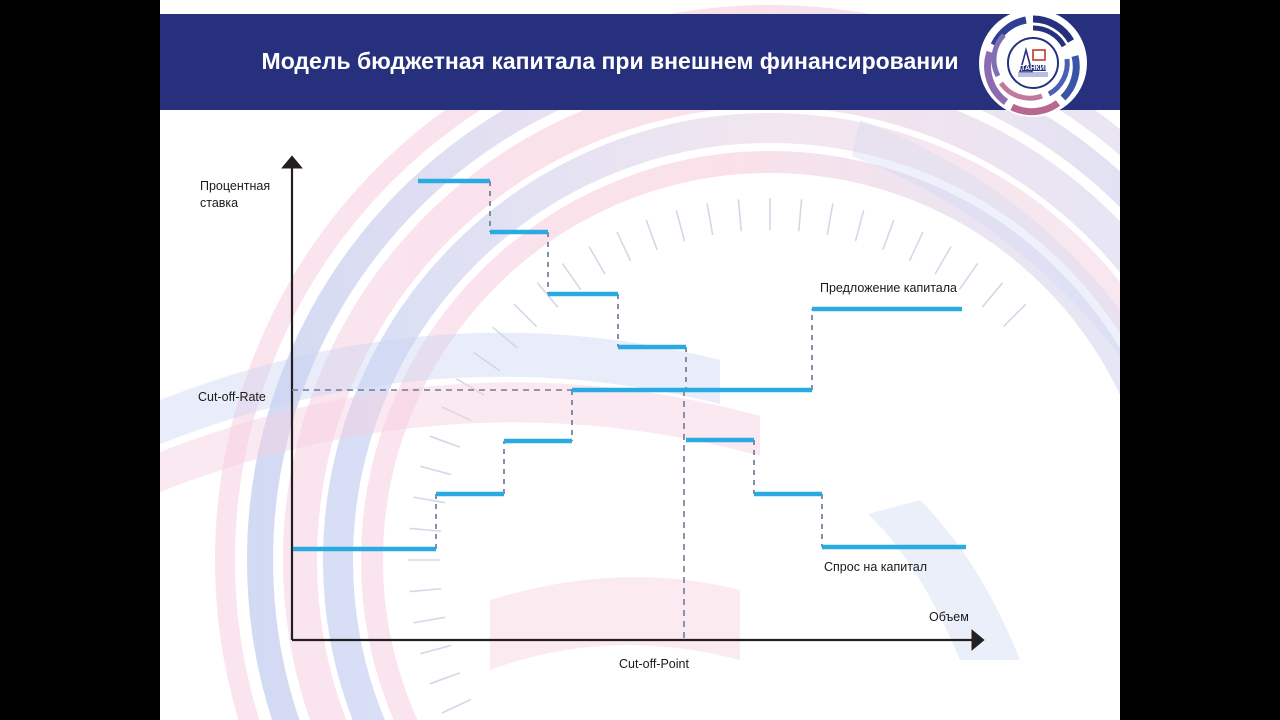 Image resolution: width=1280 pixels, height=720 pixels. What do you see at coordinates (889, 288) in the screenshot?
I see `supply-series-label: Предложение капитала` at bounding box center [889, 288].